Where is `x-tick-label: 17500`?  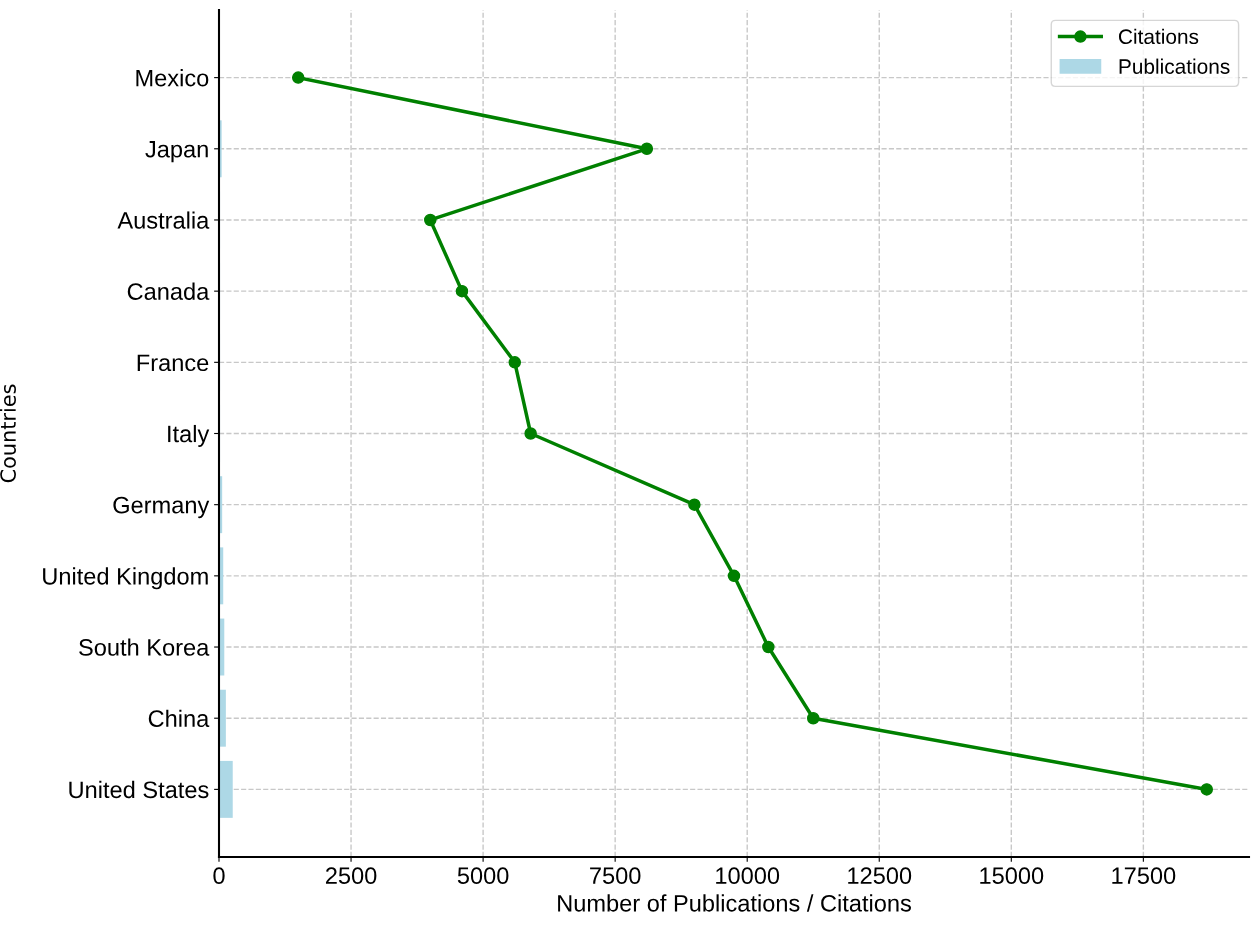
x-tick-label: 17500 is located at coordinates (1144, 876).